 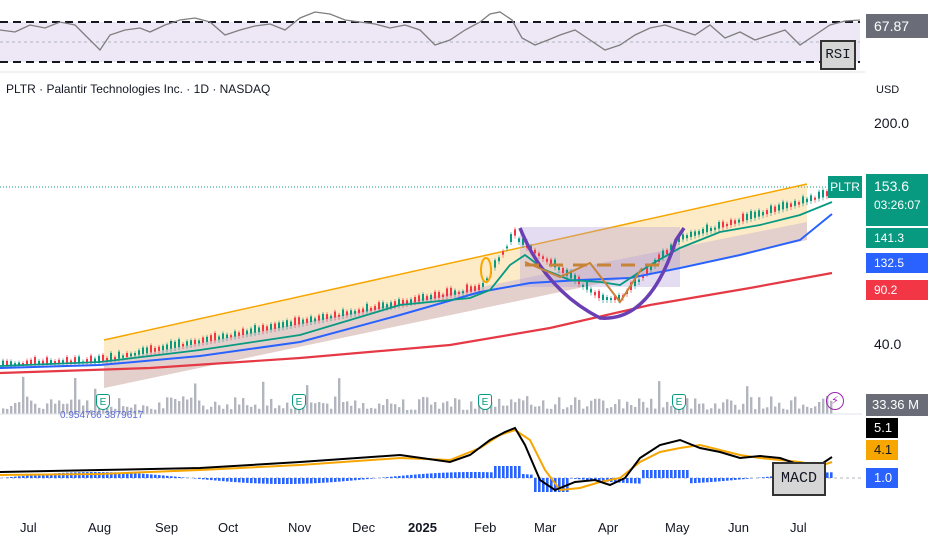 What do you see at coordinates (888, 90) in the screenshot?
I see `currency-label: USD` at bounding box center [888, 90].